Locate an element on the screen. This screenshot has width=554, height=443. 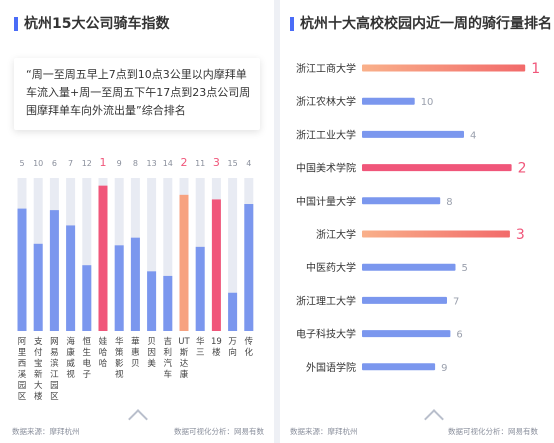
category-label: 华三 is located at coordinates (200, 347).